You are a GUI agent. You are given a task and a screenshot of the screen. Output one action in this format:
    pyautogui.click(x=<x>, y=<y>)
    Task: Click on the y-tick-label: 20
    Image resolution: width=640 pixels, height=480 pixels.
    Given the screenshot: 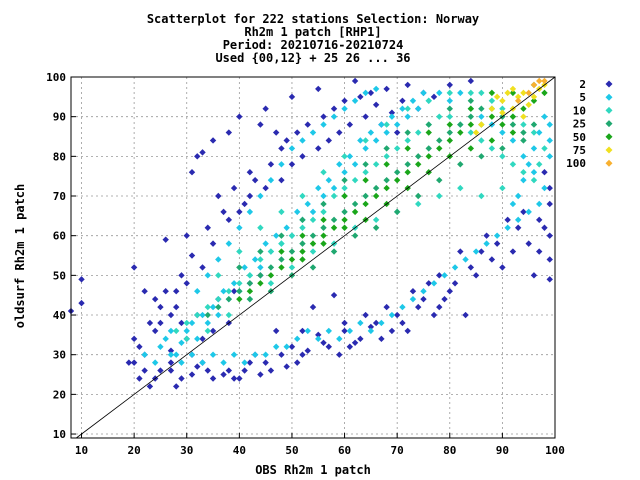 What is the action you would take?
    pyautogui.click(x=59, y=394)
    